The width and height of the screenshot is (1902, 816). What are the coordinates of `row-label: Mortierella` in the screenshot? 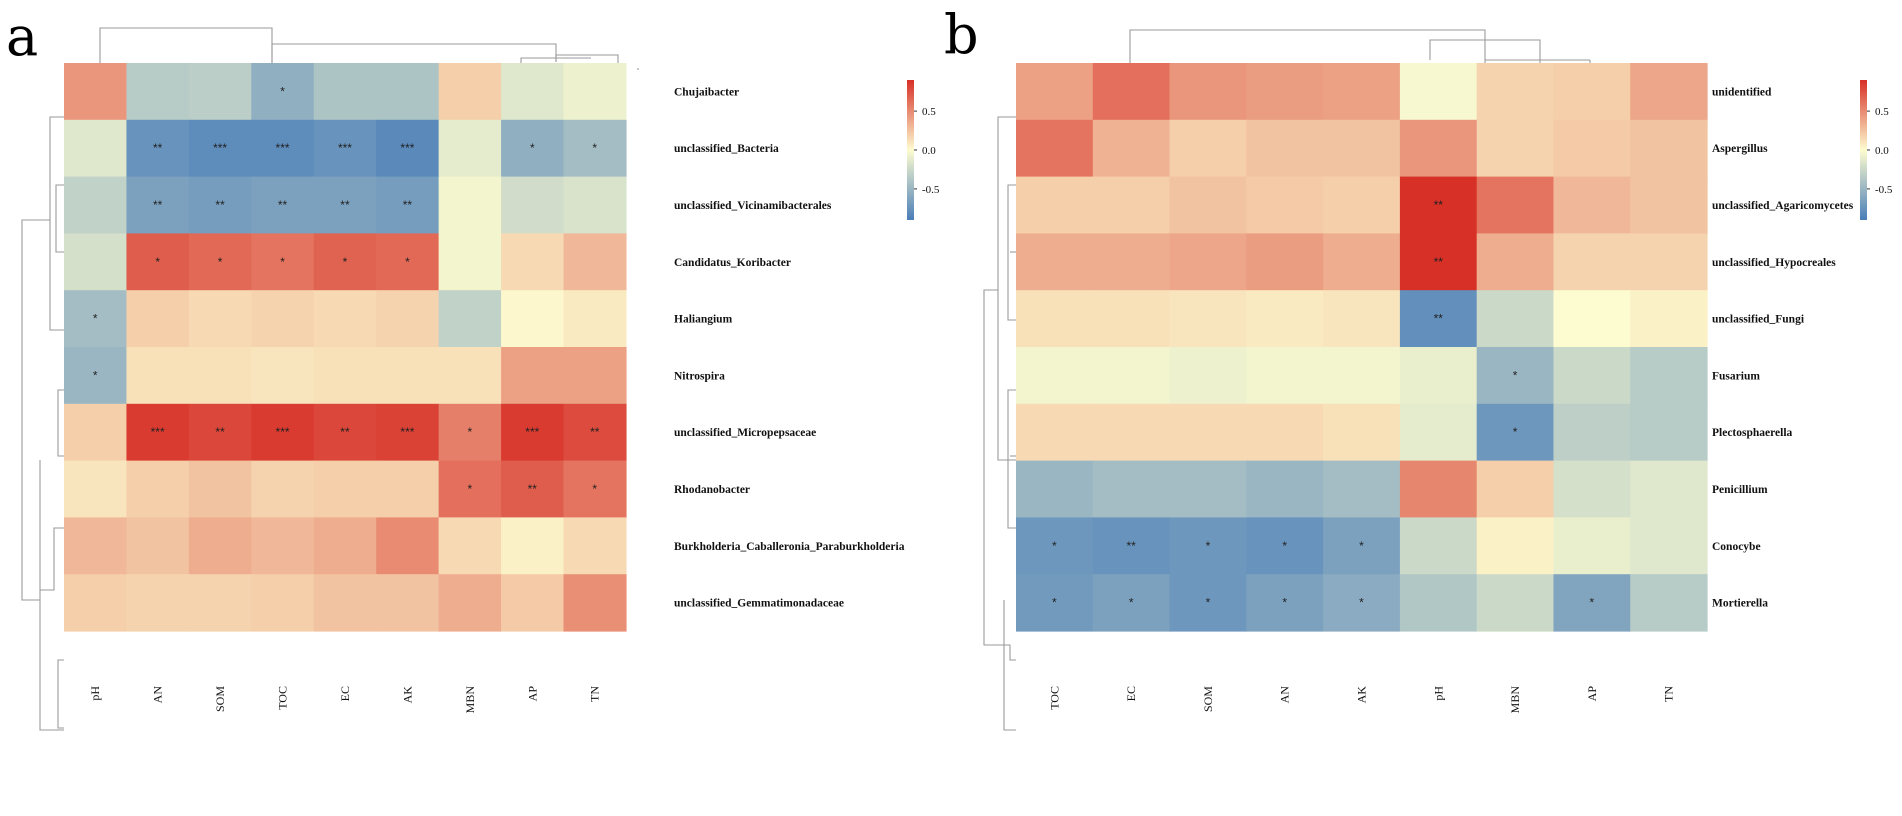 It's located at (1740, 604).